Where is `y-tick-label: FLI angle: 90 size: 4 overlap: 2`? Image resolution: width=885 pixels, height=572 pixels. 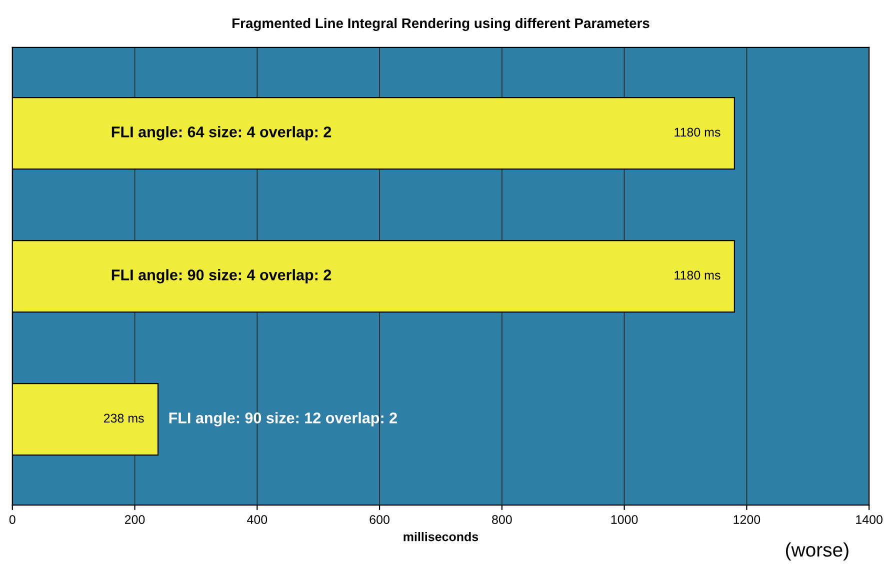 y-tick-label: FLI angle: 90 size: 4 overlap: 2 is located at coordinates (222, 276).